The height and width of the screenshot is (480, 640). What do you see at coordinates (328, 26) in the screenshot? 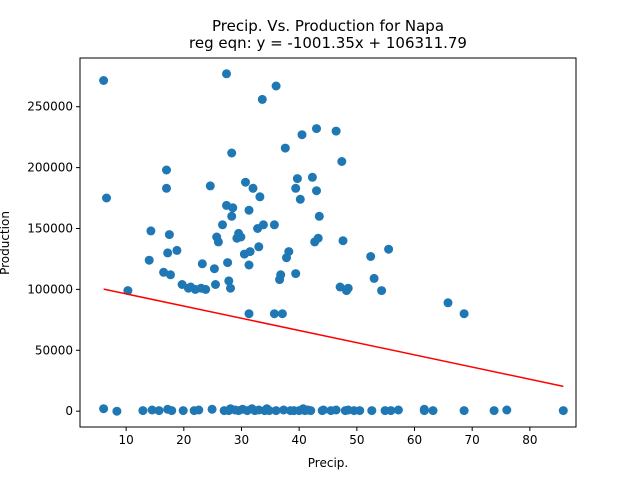
I see `chart-title: Precip. Vs. Production for Napa` at bounding box center [328, 26].